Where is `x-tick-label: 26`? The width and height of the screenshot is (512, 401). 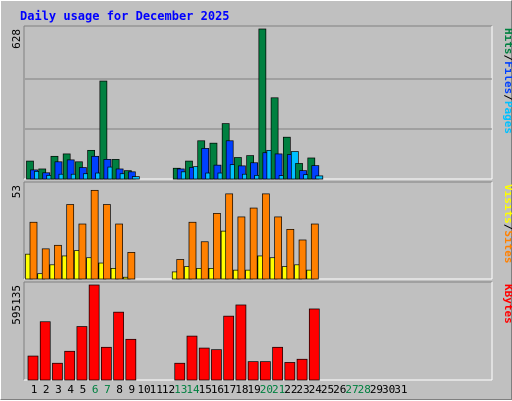
x-tick-label: 26 is located at coordinates (339, 389).